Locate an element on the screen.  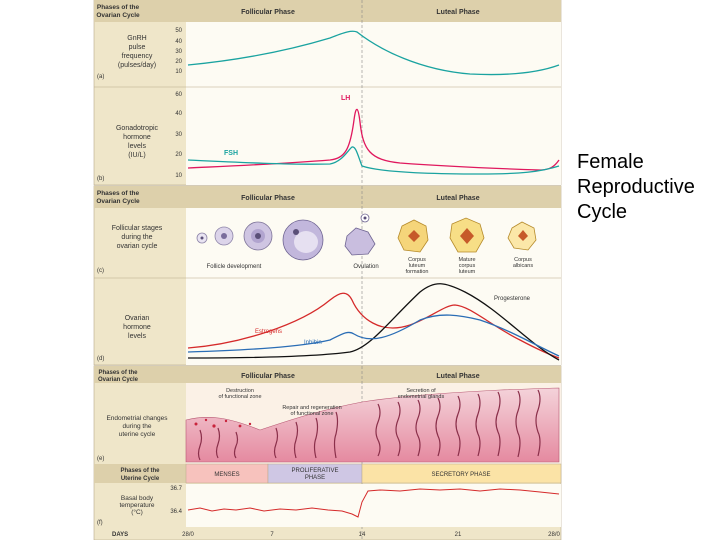
secretory-label: SECRETORY PHASE is located at coordinates (460, 475).